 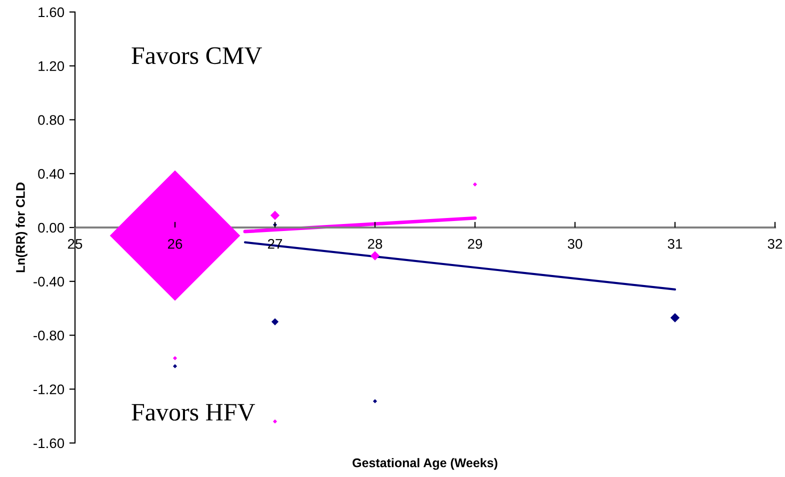 I want to click on y-tick-label: 1.20, so click(x=51, y=66).